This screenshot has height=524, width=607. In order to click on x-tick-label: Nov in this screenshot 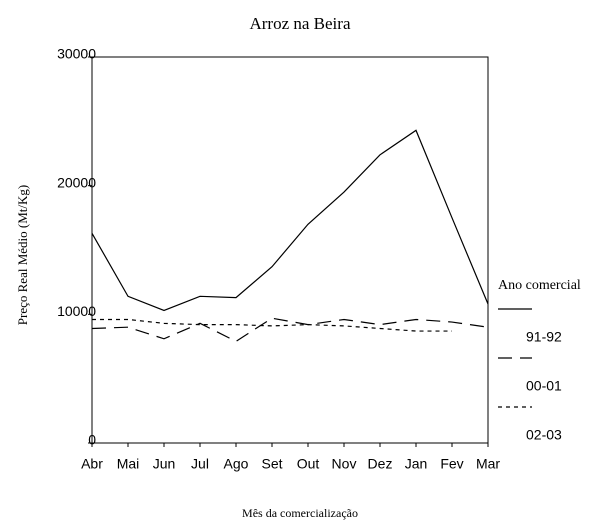, I will do `click(344, 464)`.